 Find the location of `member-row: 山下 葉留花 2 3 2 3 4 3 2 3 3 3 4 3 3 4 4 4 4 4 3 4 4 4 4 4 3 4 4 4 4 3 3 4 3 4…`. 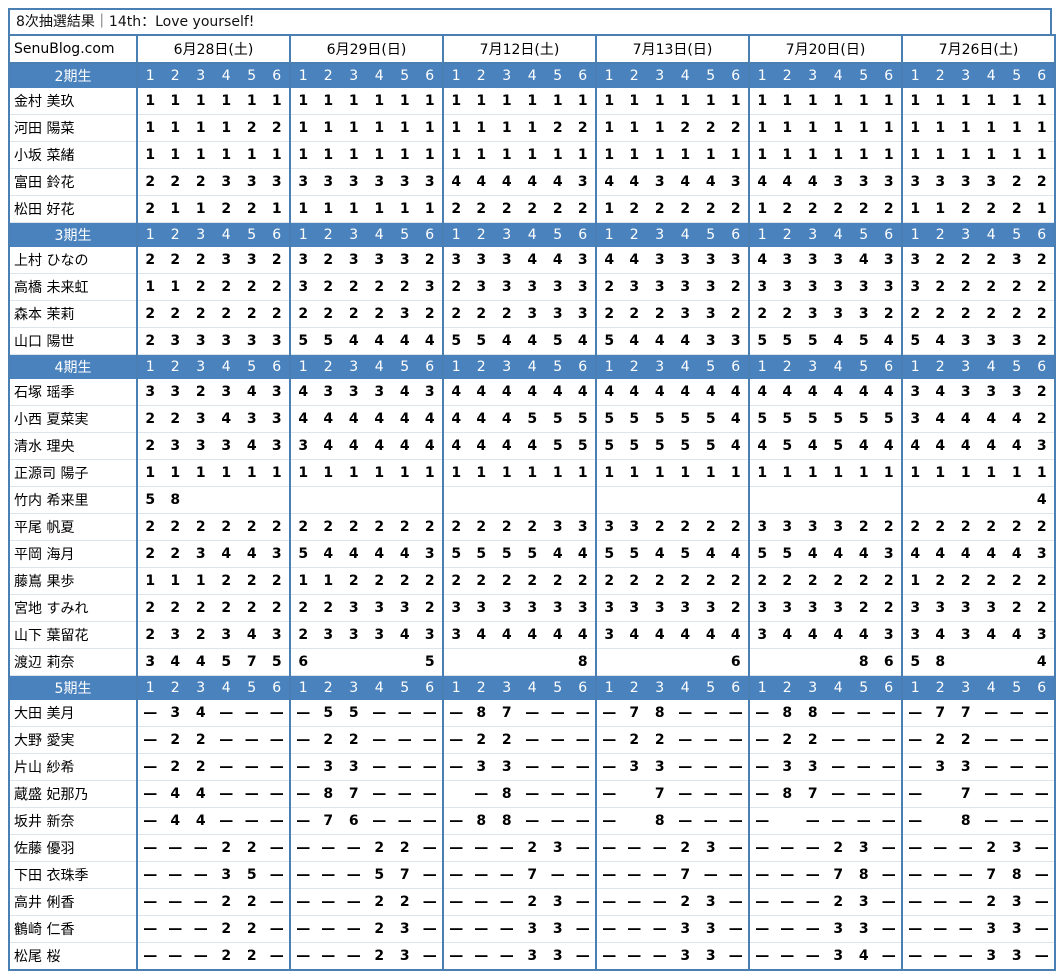

member-row: 山下 葉留花 2 3 2 3 4 3 2 3 3 3 4 3 3 4 4 4 4 4 3 4 4 4 4 4 3 4 4 4 4 3 3 4 3 4… is located at coordinates (532, 635).